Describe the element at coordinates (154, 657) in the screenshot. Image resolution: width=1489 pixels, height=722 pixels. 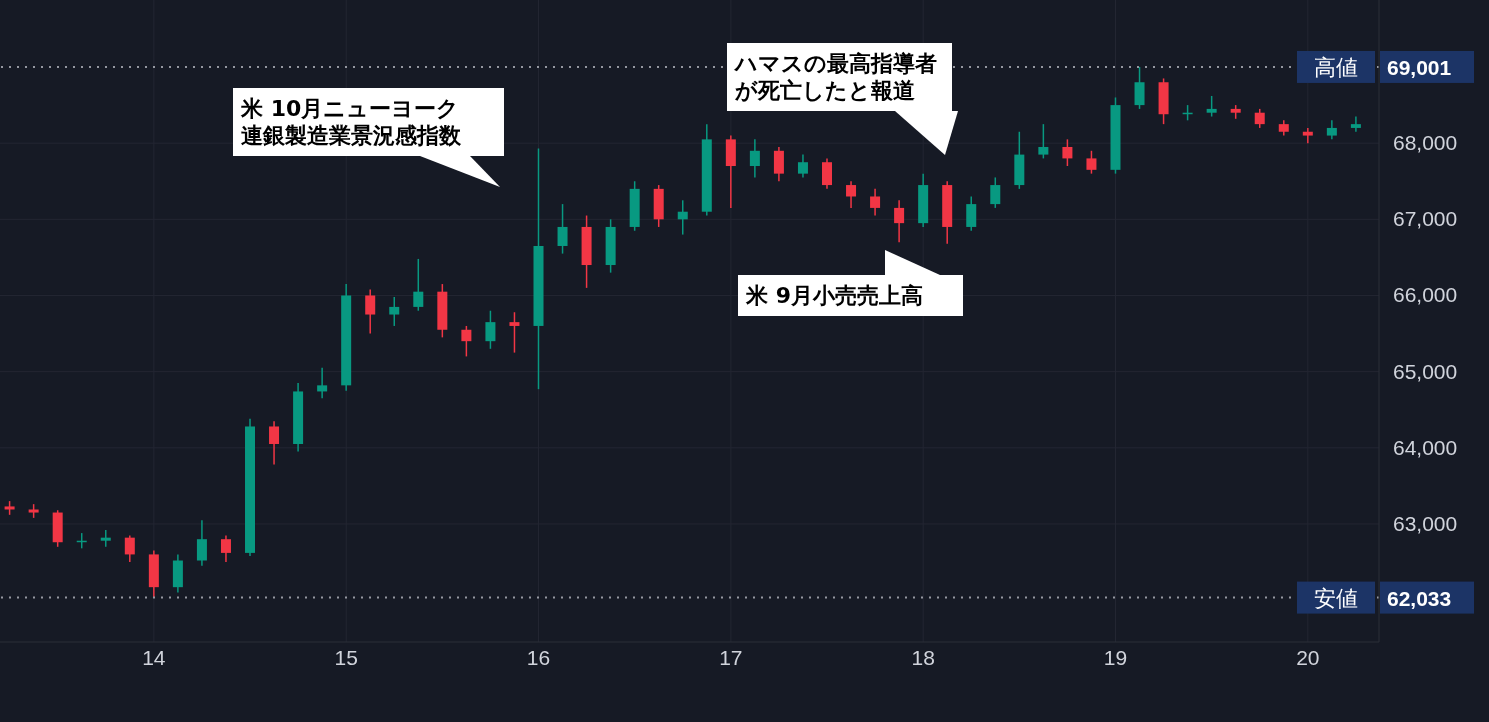
I see `x-tick-label: 14` at that location.